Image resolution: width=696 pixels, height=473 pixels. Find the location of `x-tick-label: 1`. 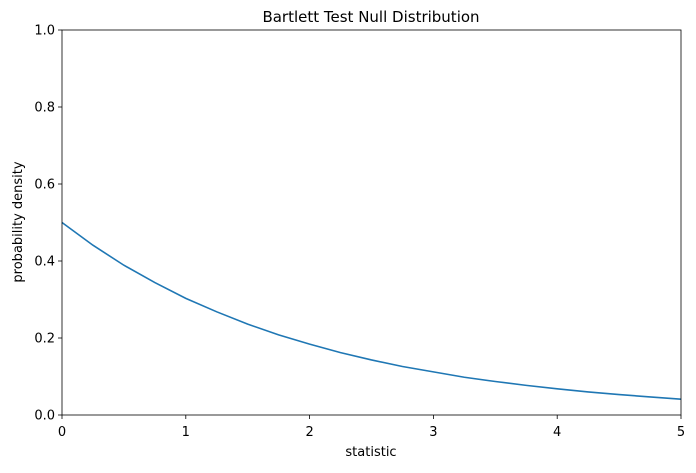

x-tick-label: 1 is located at coordinates (186, 432).